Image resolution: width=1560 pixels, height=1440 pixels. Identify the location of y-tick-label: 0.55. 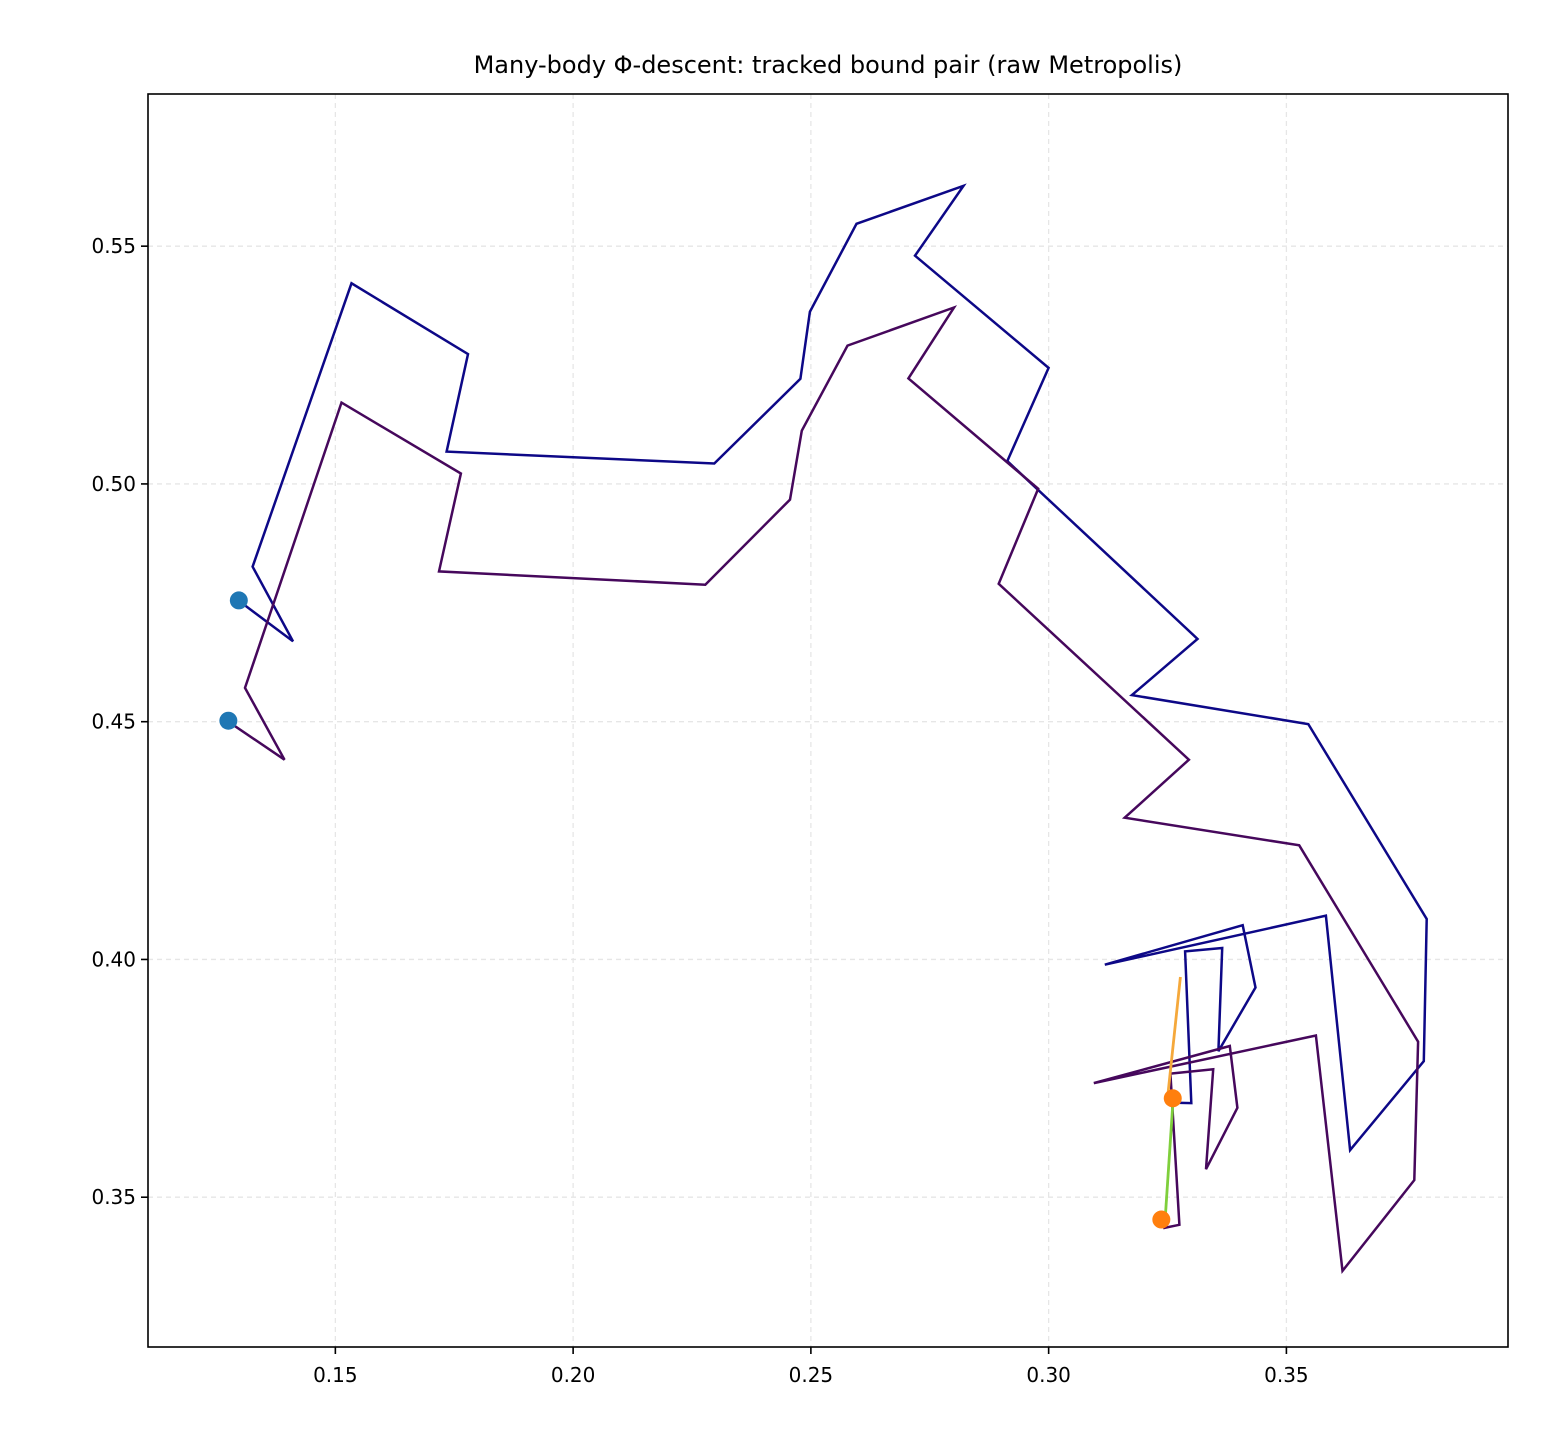
(113, 246).